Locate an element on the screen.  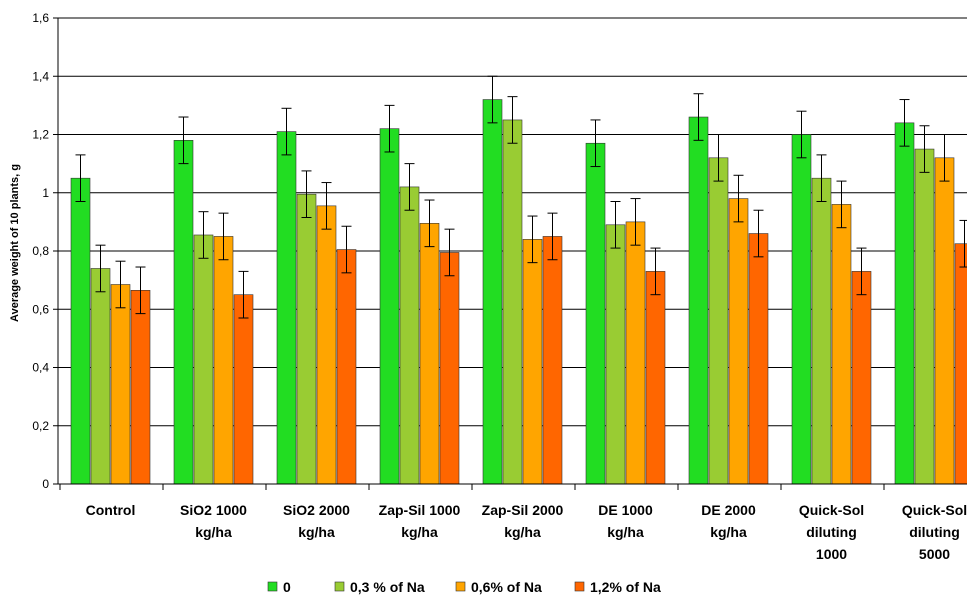
category-label: SiO2 2000 is located at coordinates (316, 510).